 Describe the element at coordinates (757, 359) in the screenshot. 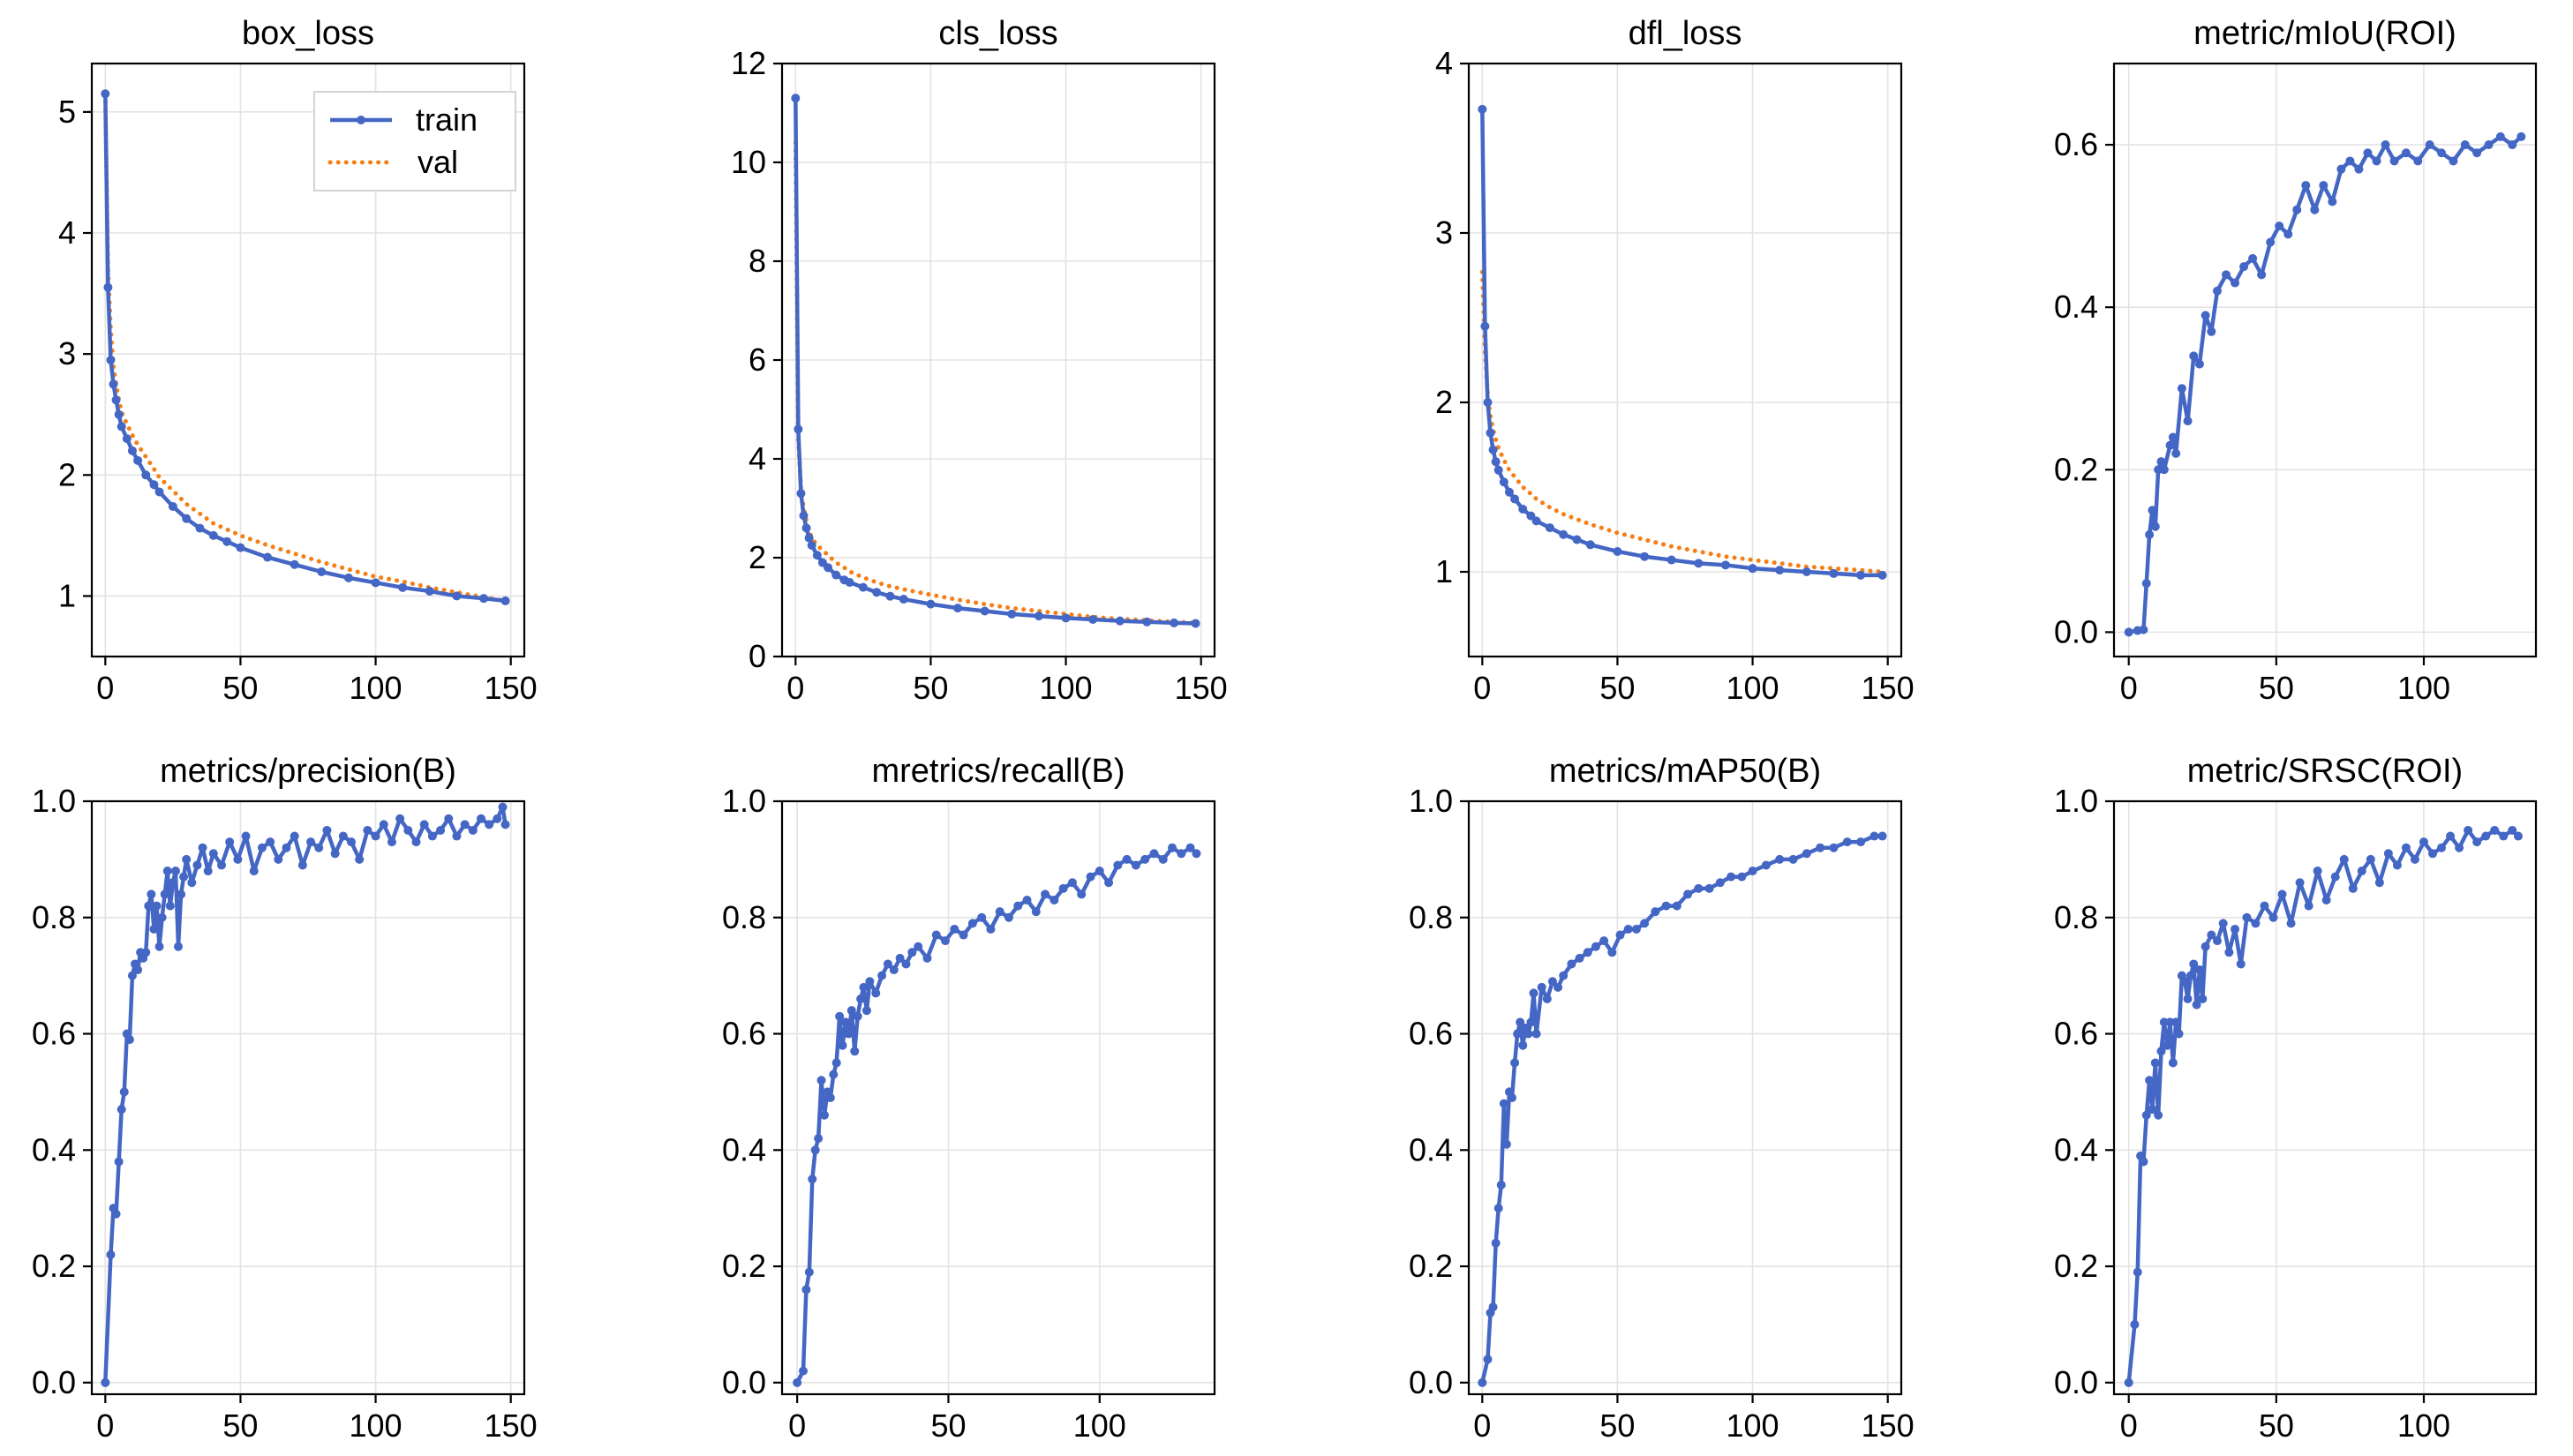

I see `y-tick-label: 6` at that location.